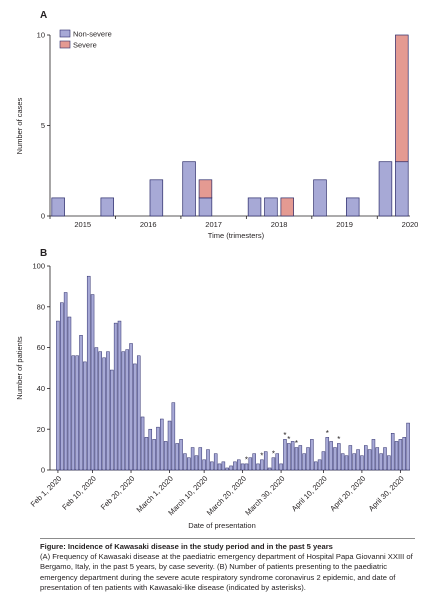  What do you see at coordinates (222, 525) in the screenshot?
I see `panel-b-x-axis-title: Date of presentation` at bounding box center [222, 525].